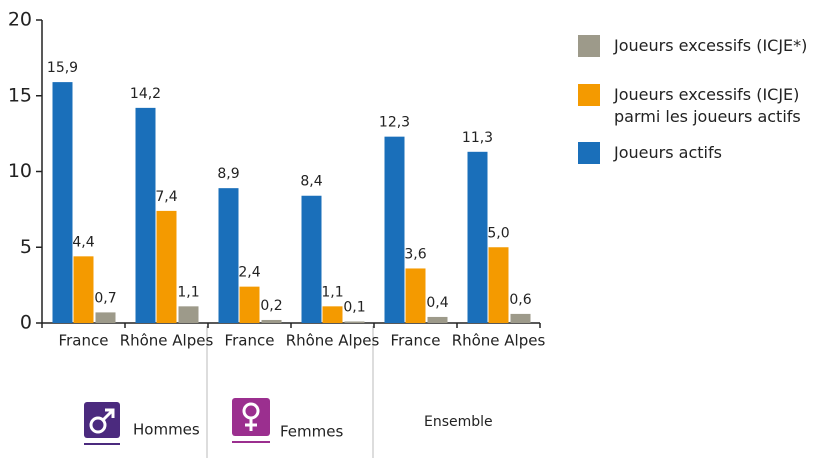 This screenshot has width=833, height=458. Describe the element at coordinates (311, 432) in the screenshot. I see `group-label: Femmes` at that location.